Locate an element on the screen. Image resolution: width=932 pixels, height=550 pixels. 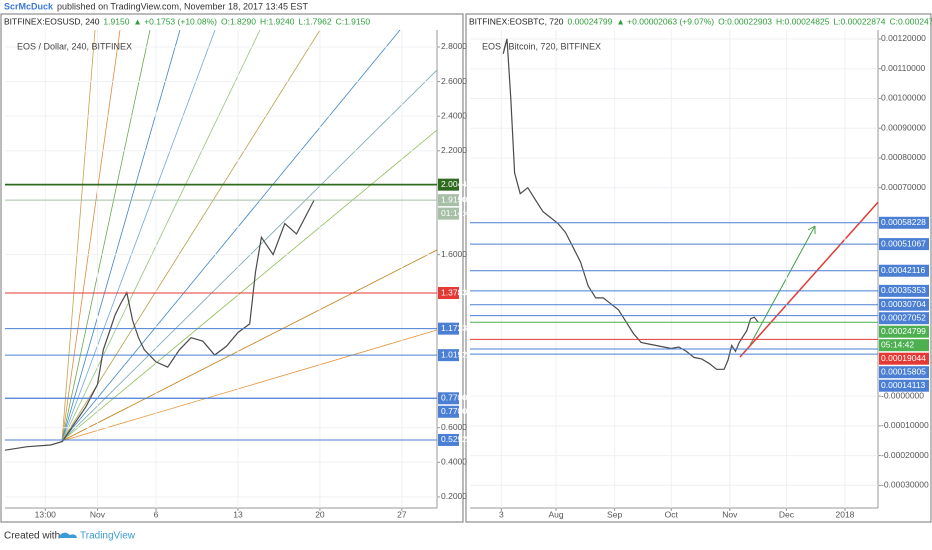
level-label: 2.0044 is located at coordinates (454, 184).